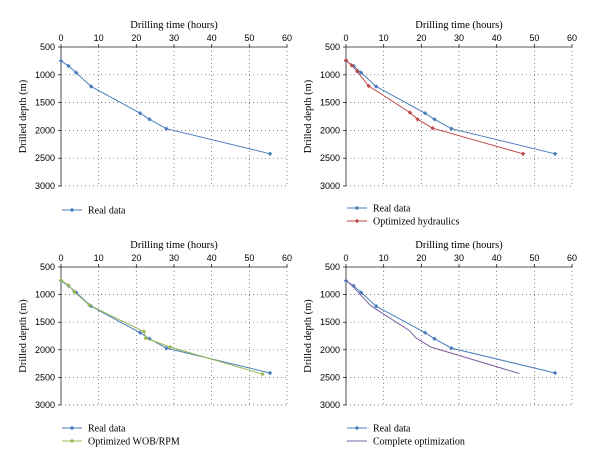 The width and height of the screenshot is (600, 465). What do you see at coordinates (134, 442) in the screenshot?
I see `legend-label: Optimized WOB/RPM` at bounding box center [134, 442].